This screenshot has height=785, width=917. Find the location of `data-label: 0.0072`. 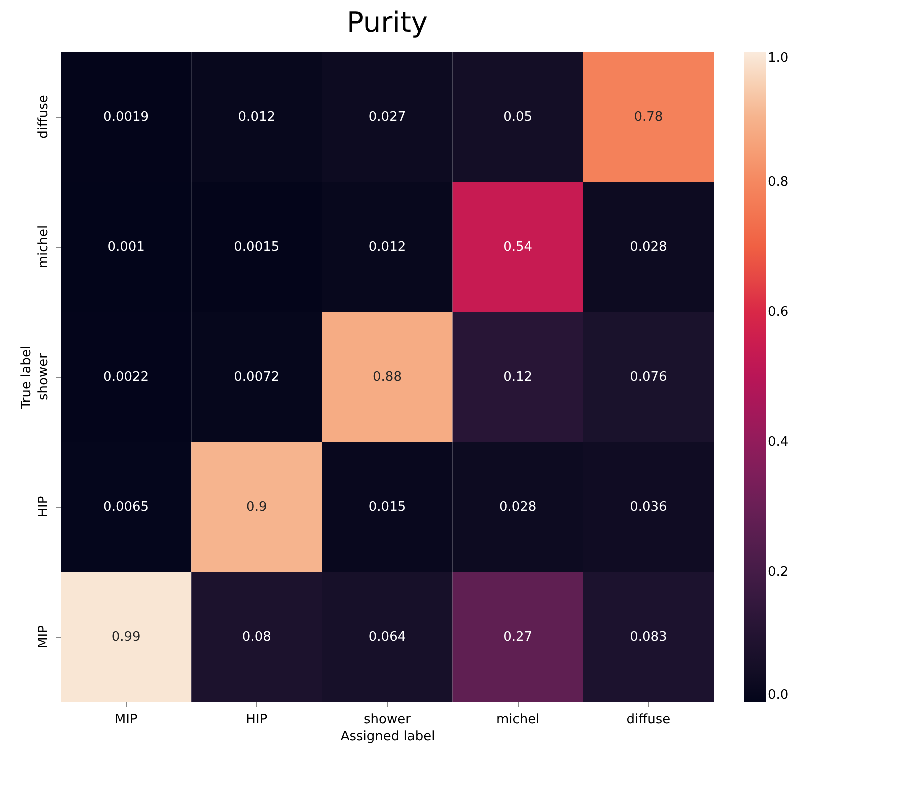

data-label: 0.0072 is located at coordinates (257, 377).